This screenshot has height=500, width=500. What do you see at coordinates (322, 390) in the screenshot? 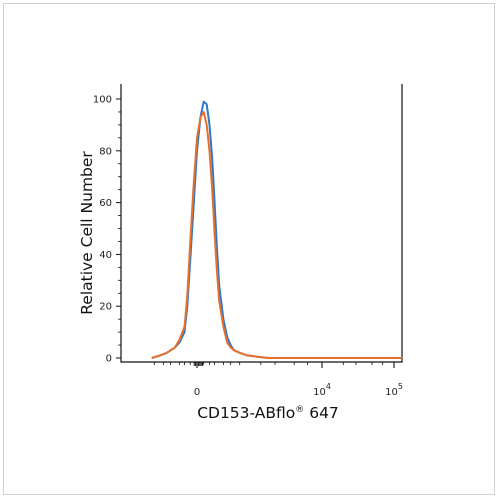
I see `x-tick-label: 10⁴` at bounding box center [322, 390].